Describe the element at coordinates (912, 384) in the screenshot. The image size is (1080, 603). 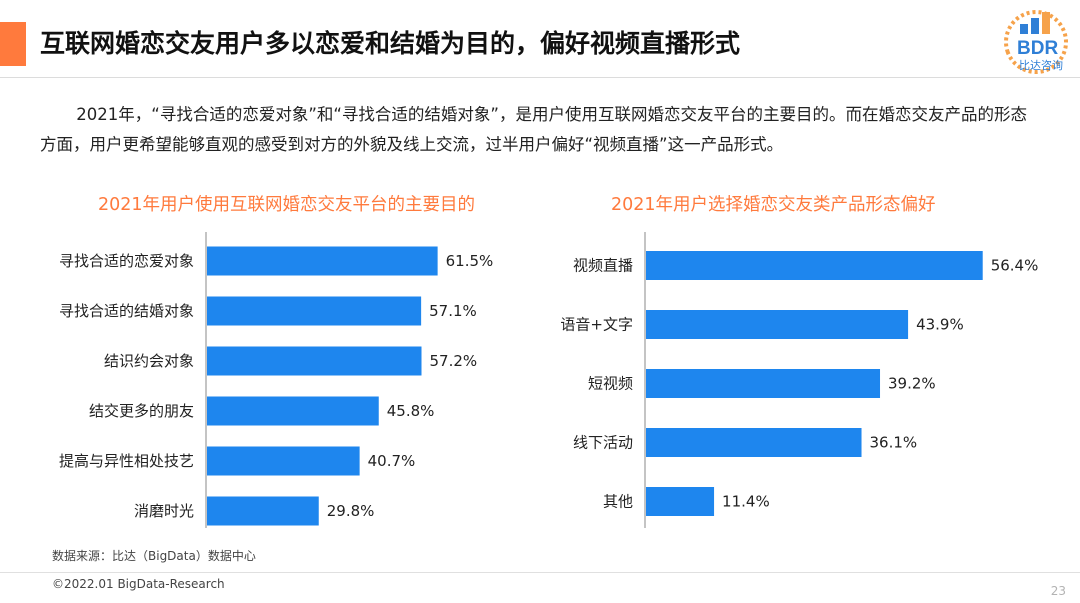
I see `value-label: 39.2%` at that location.